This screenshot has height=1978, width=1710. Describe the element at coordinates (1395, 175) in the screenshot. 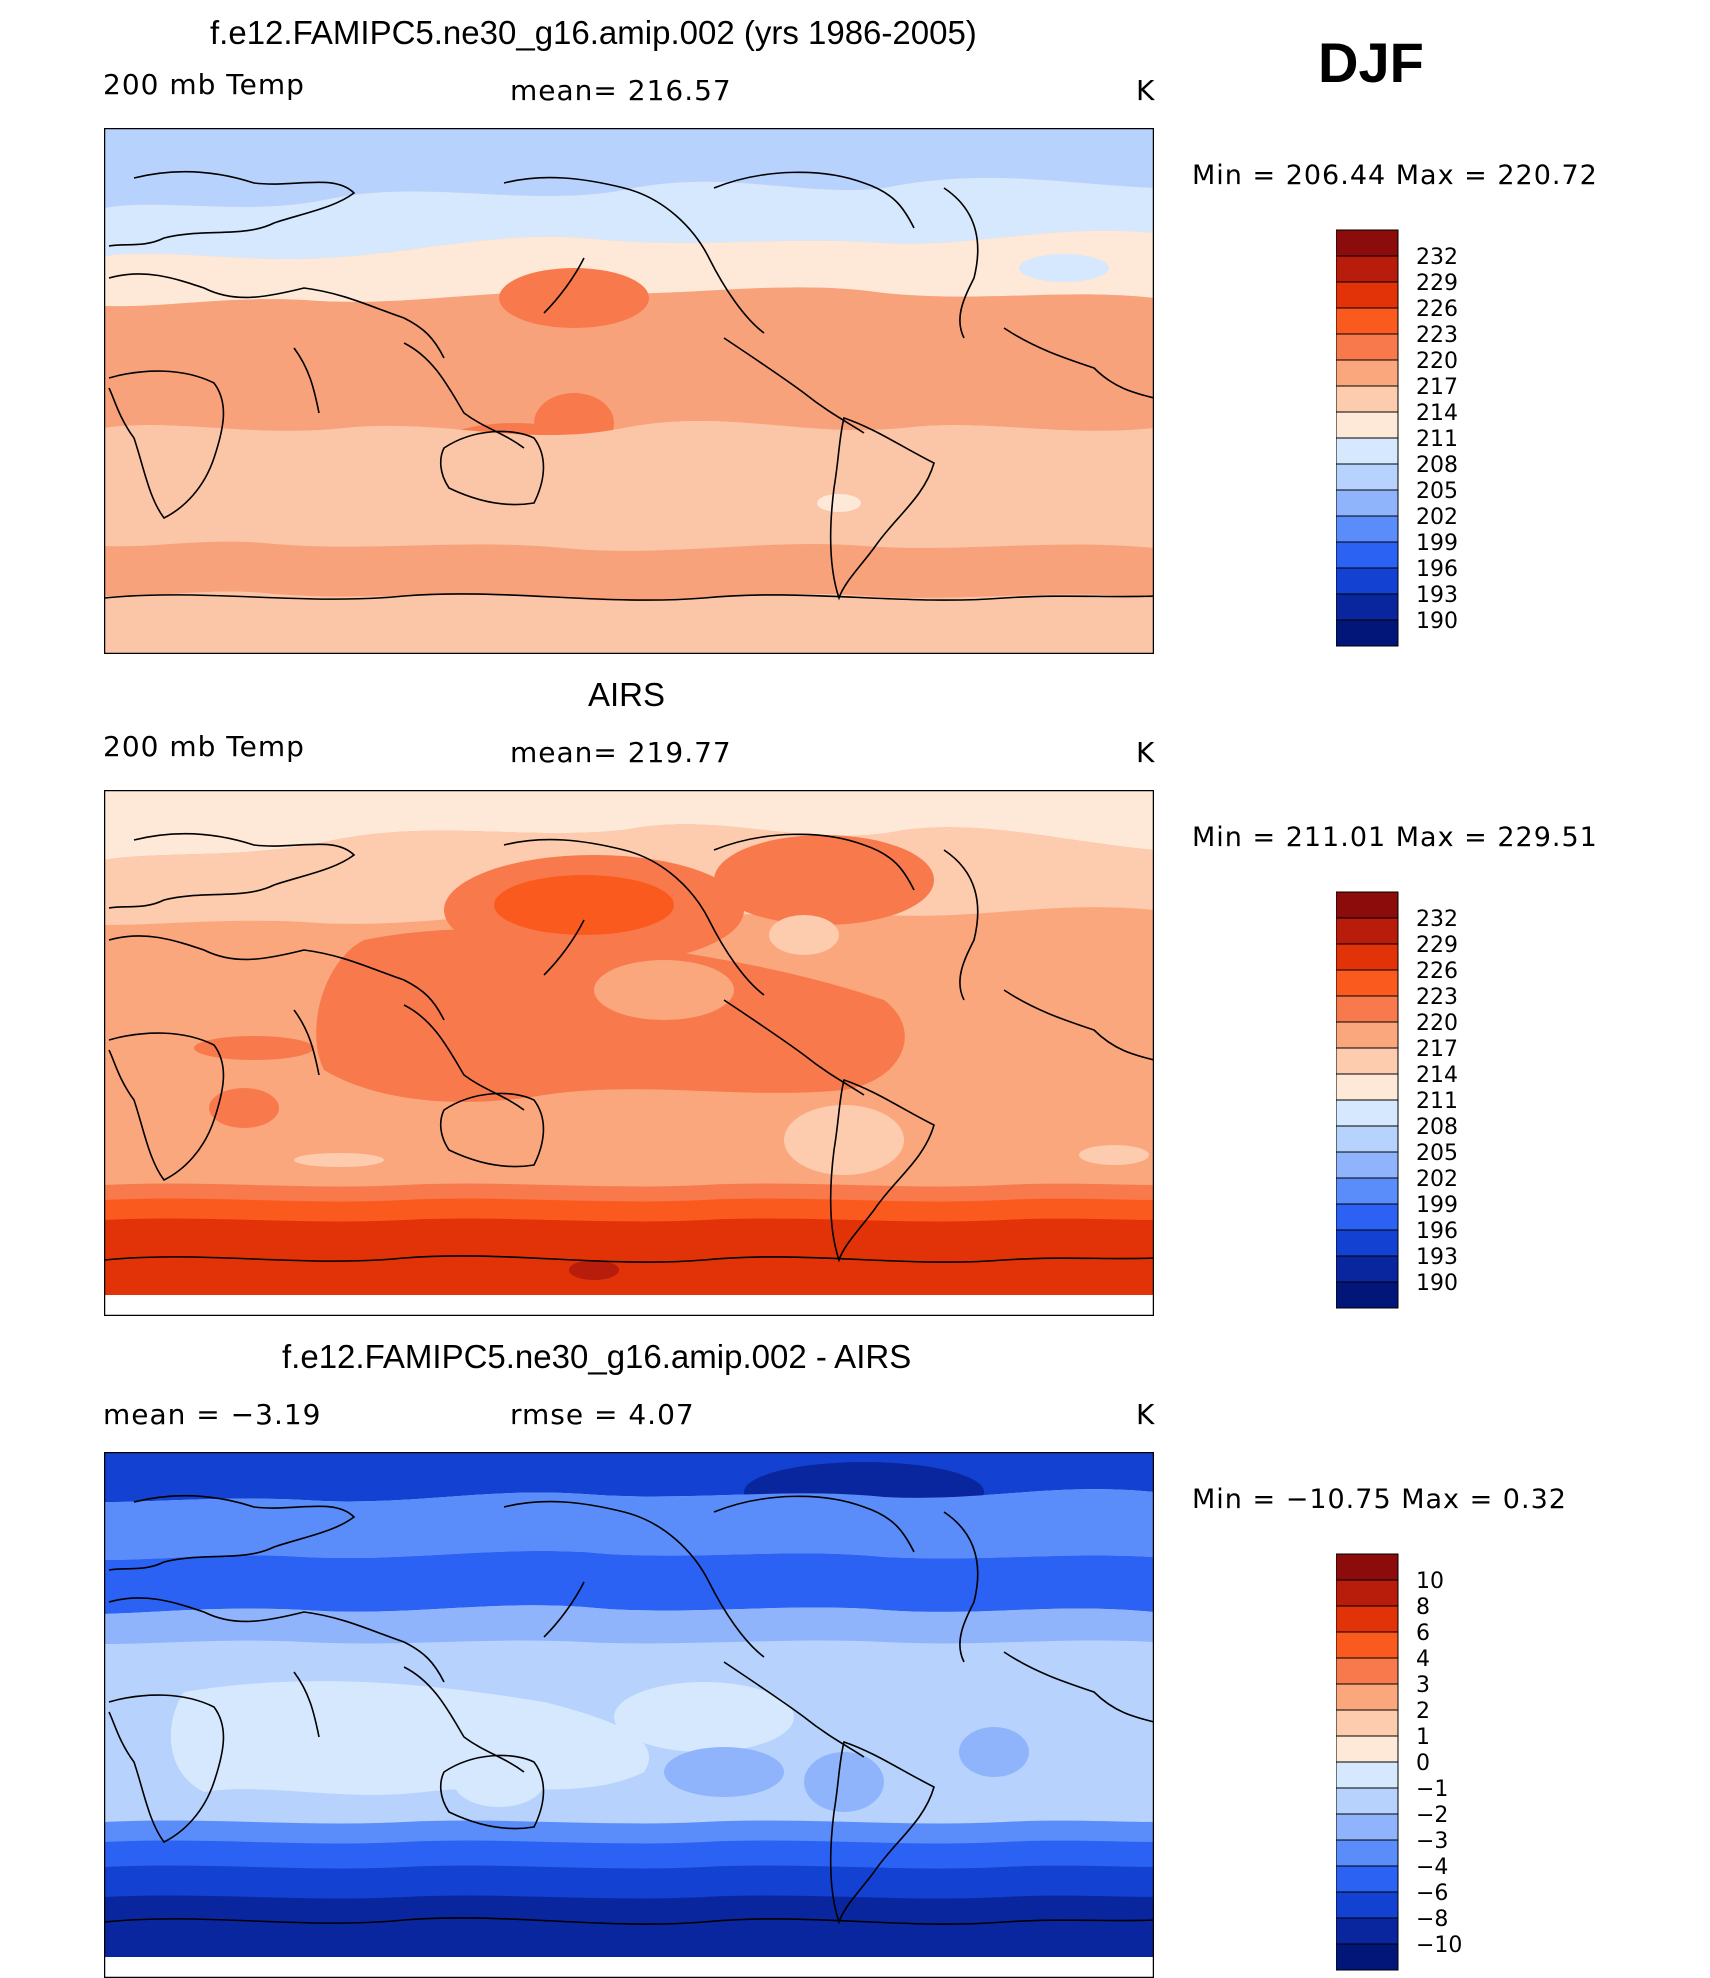

I see `panel-1-minmax: Min = 206.44 Max = 220.72` at that location.